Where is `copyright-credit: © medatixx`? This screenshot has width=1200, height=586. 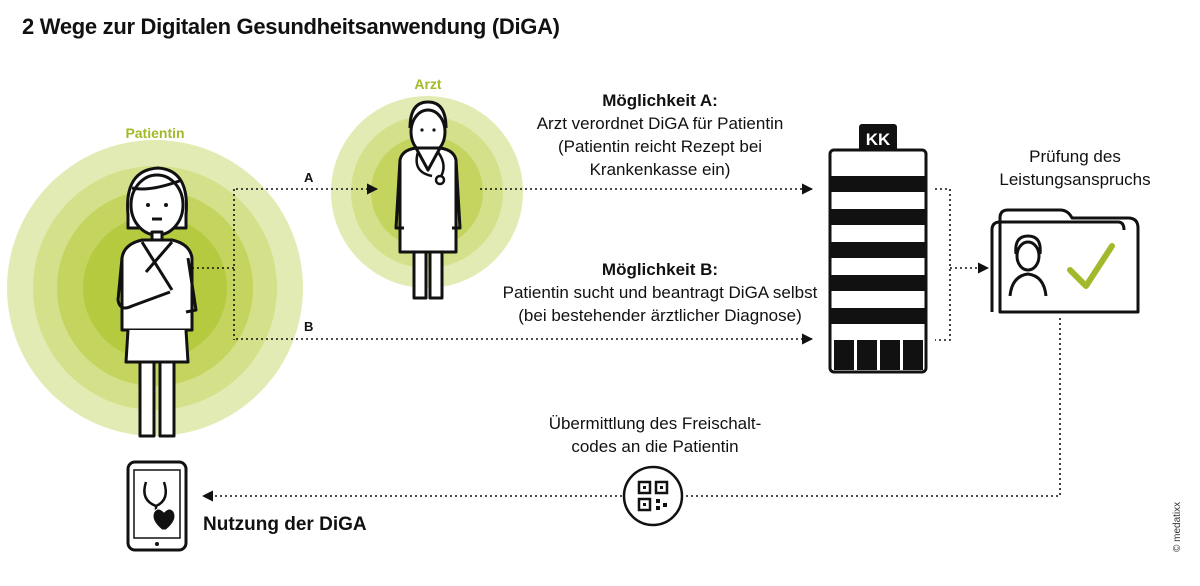
copyright-credit: © medatixx is located at coordinates (1177, 526).